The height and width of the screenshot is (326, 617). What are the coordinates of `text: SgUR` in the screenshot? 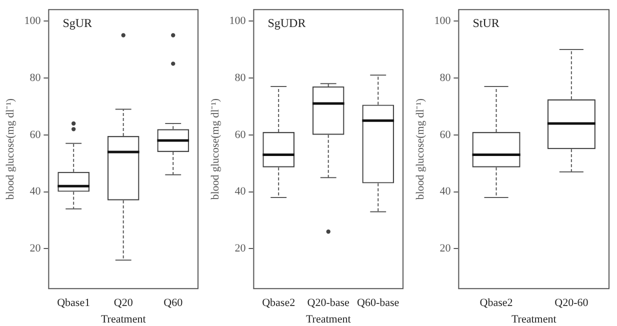 It's located at (77, 23).